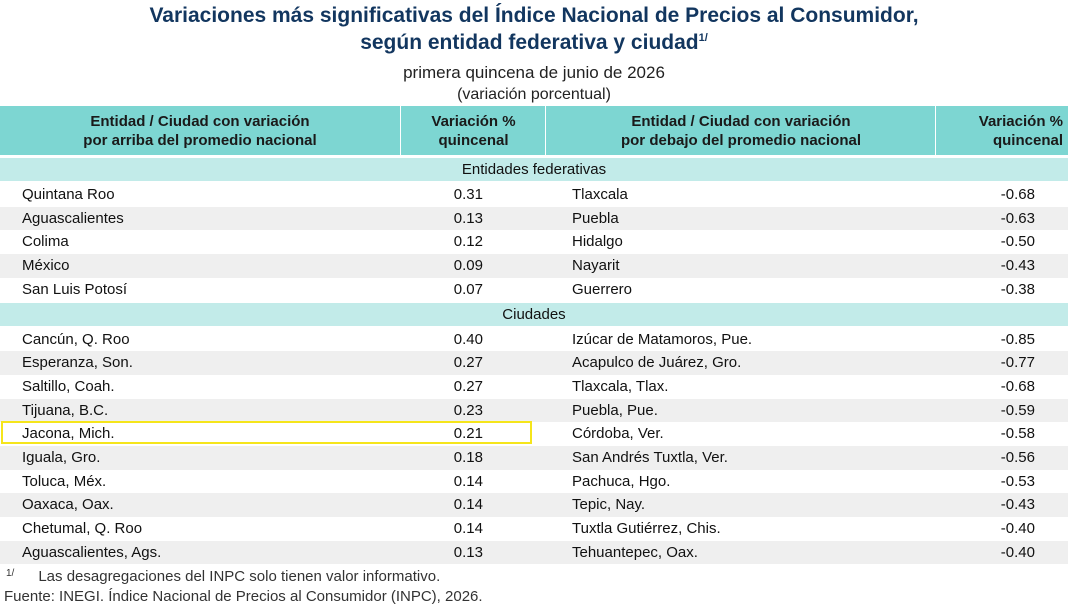 This screenshot has width=1068, height=607. What do you see at coordinates (468, 266) in the screenshot?
I see `value-cell: 0.09` at bounding box center [468, 266].